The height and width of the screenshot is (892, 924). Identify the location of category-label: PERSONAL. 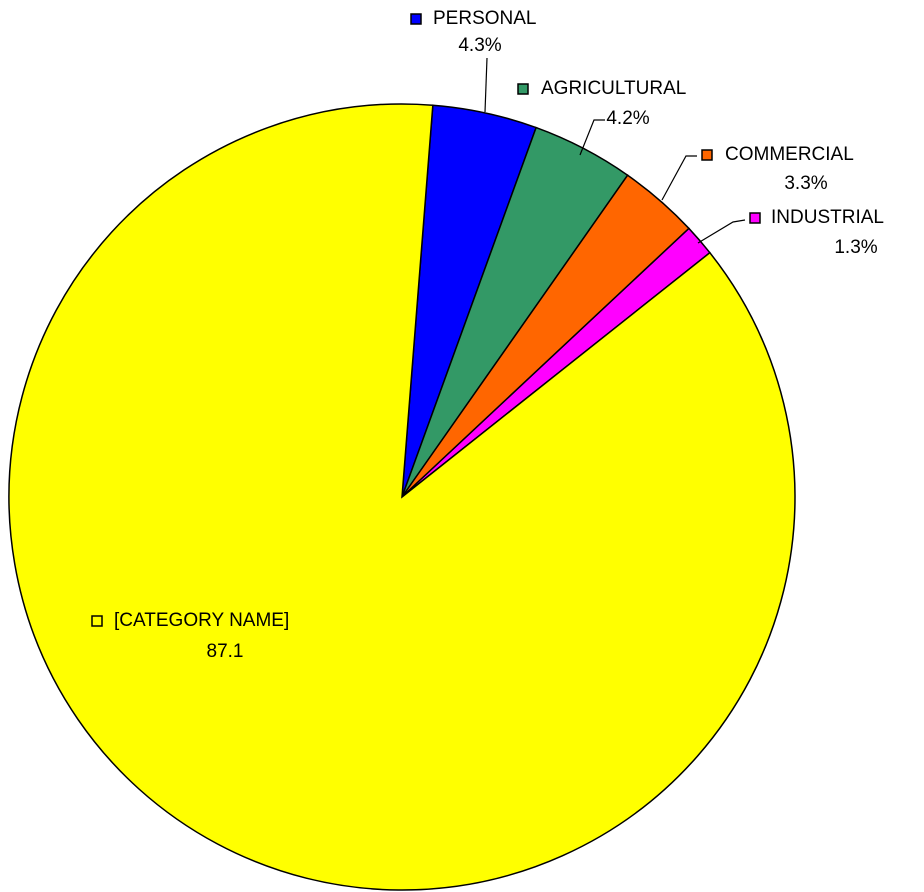
(484, 18).